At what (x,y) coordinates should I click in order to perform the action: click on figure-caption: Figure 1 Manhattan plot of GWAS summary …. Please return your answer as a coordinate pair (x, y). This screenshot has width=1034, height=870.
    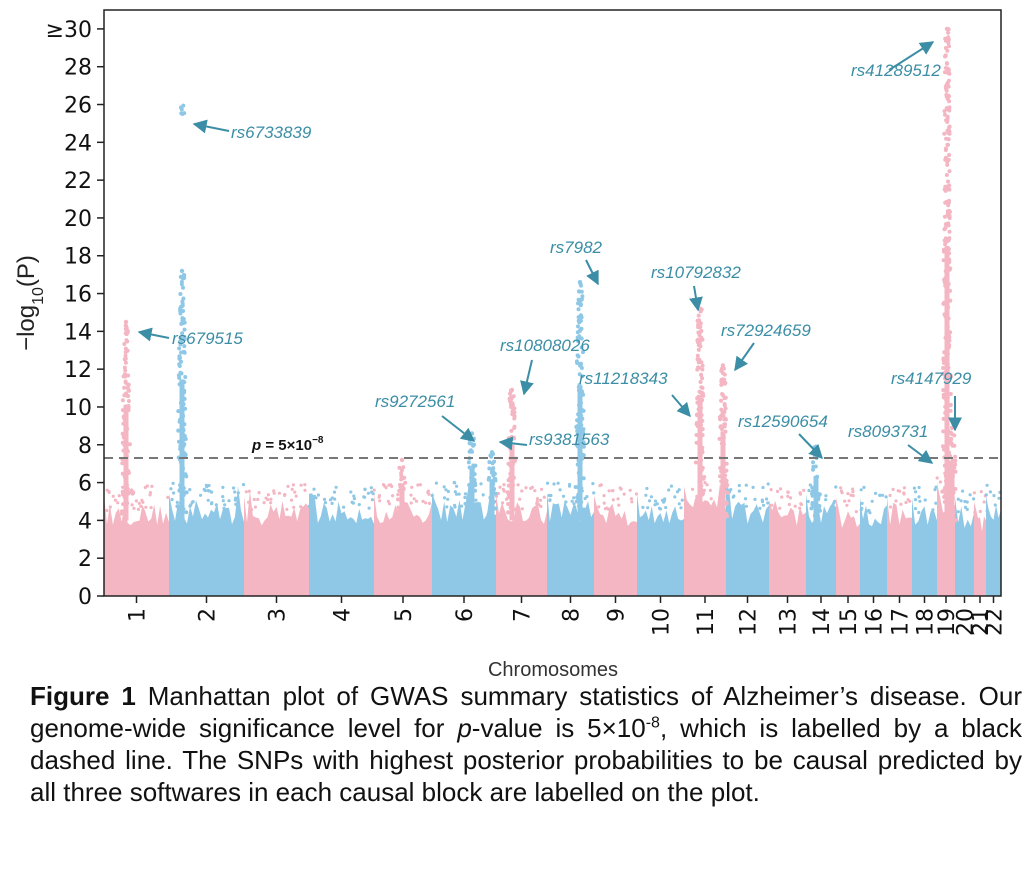
    Looking at the image, I should click on (526, 744).